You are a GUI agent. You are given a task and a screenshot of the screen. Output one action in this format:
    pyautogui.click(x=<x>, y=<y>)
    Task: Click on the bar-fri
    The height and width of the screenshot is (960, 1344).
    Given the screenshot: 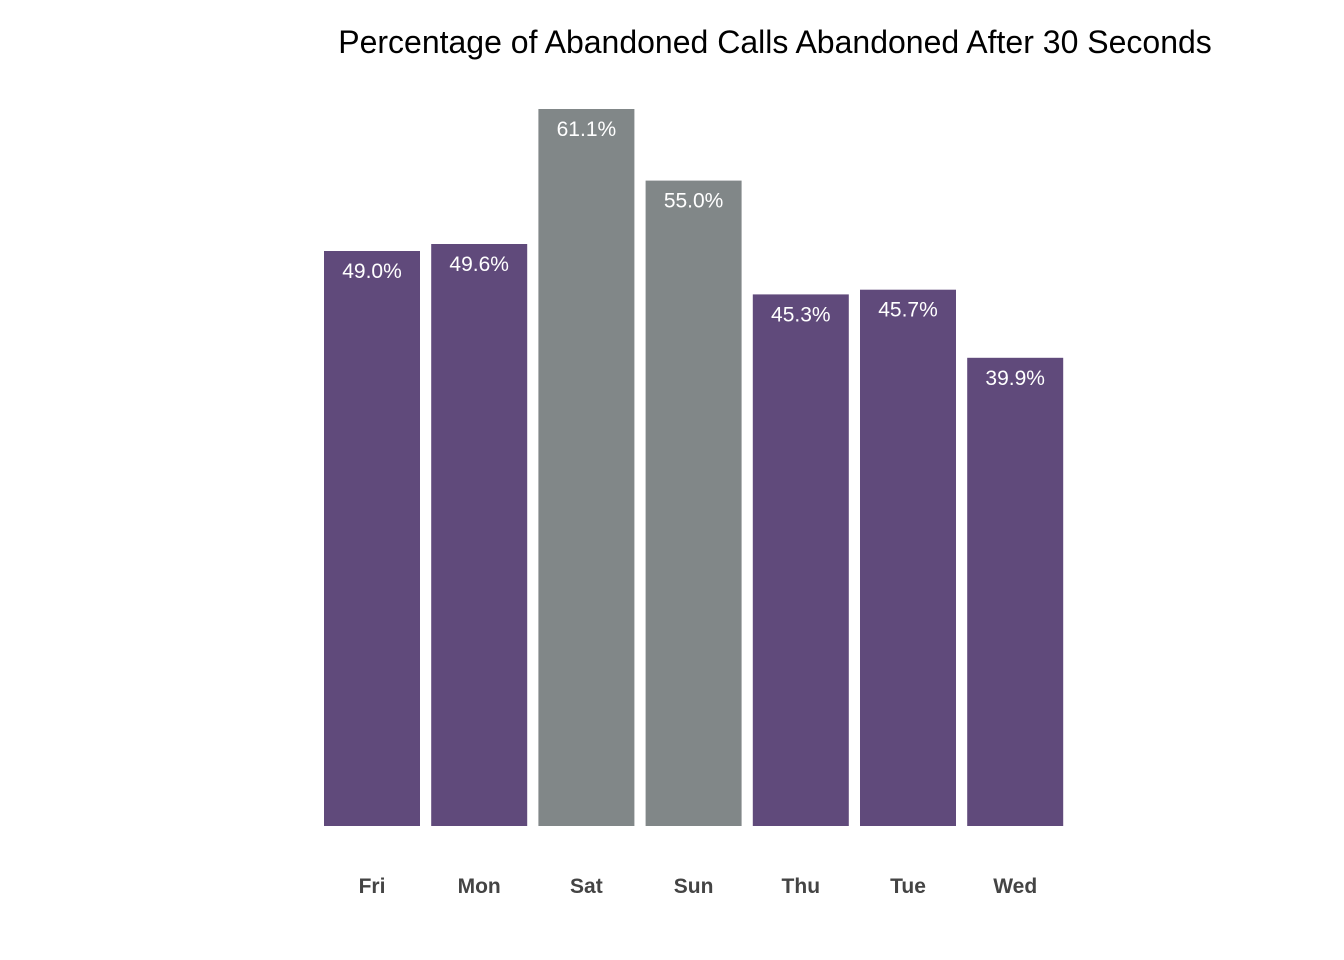 What is the action you would take?
    pyautogui.click(x=372, y=538)
    